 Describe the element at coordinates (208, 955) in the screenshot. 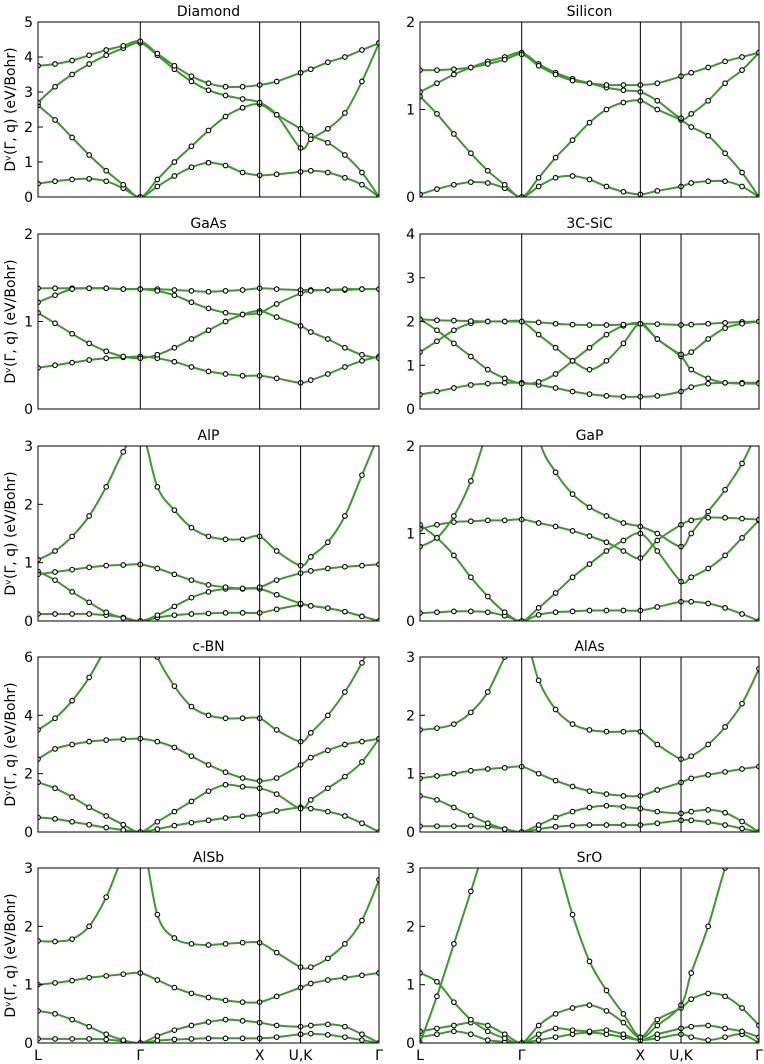

I see `plot-frame` at that location.